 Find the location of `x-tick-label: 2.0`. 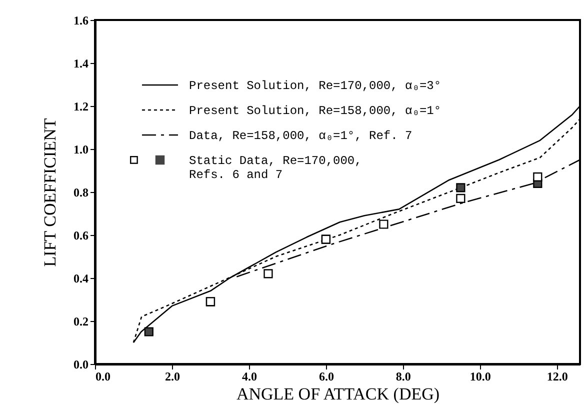

x-tick-label: 2.0 is located at coordinates (172, 377).